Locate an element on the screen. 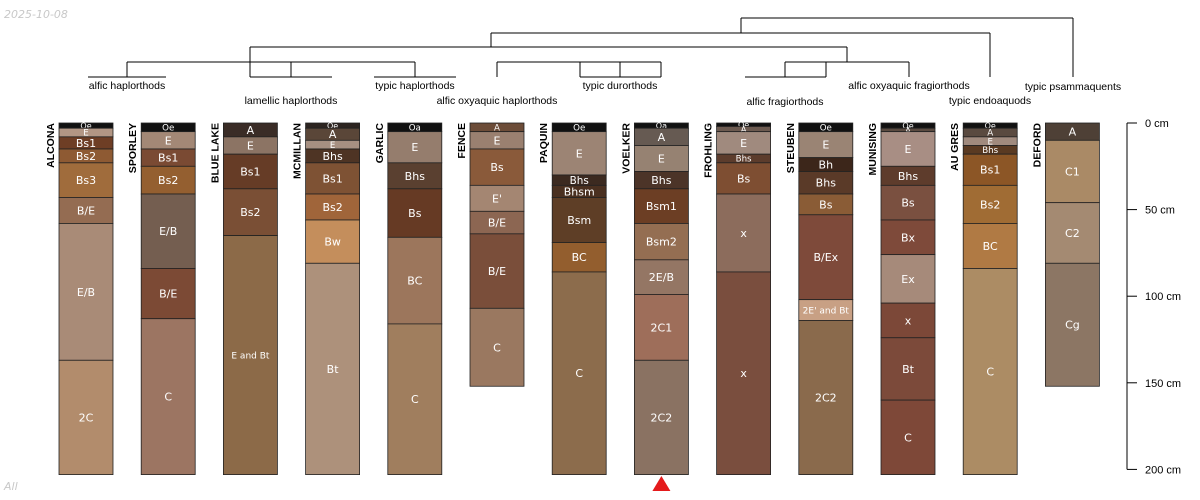  horizon-alcona-3: Bs2 is located at coordinates (86, 156).